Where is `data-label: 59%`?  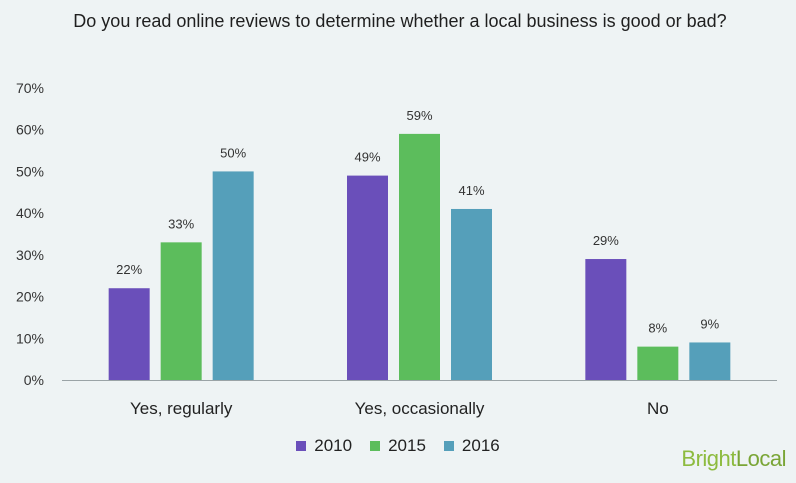 data-label: 59% is located at coordinates (419, 115).